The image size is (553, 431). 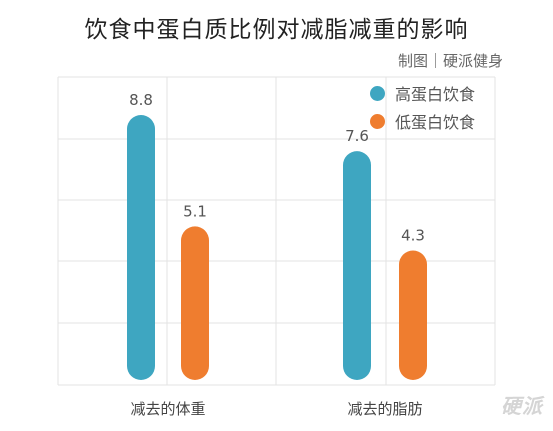 What do you see at coordinates (522, 406) in the screenshot?
I see `watermark-logo: 硬派` at bounding box center [522, 406].